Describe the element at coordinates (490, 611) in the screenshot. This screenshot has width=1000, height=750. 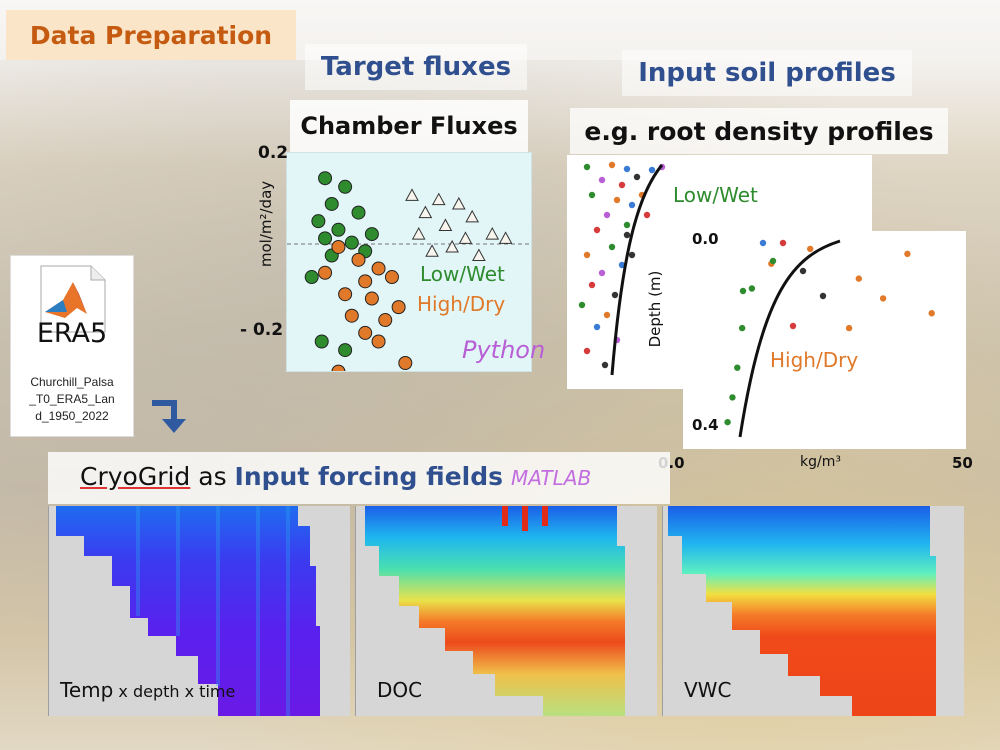
I see `doc-field-heatmap` at that location.